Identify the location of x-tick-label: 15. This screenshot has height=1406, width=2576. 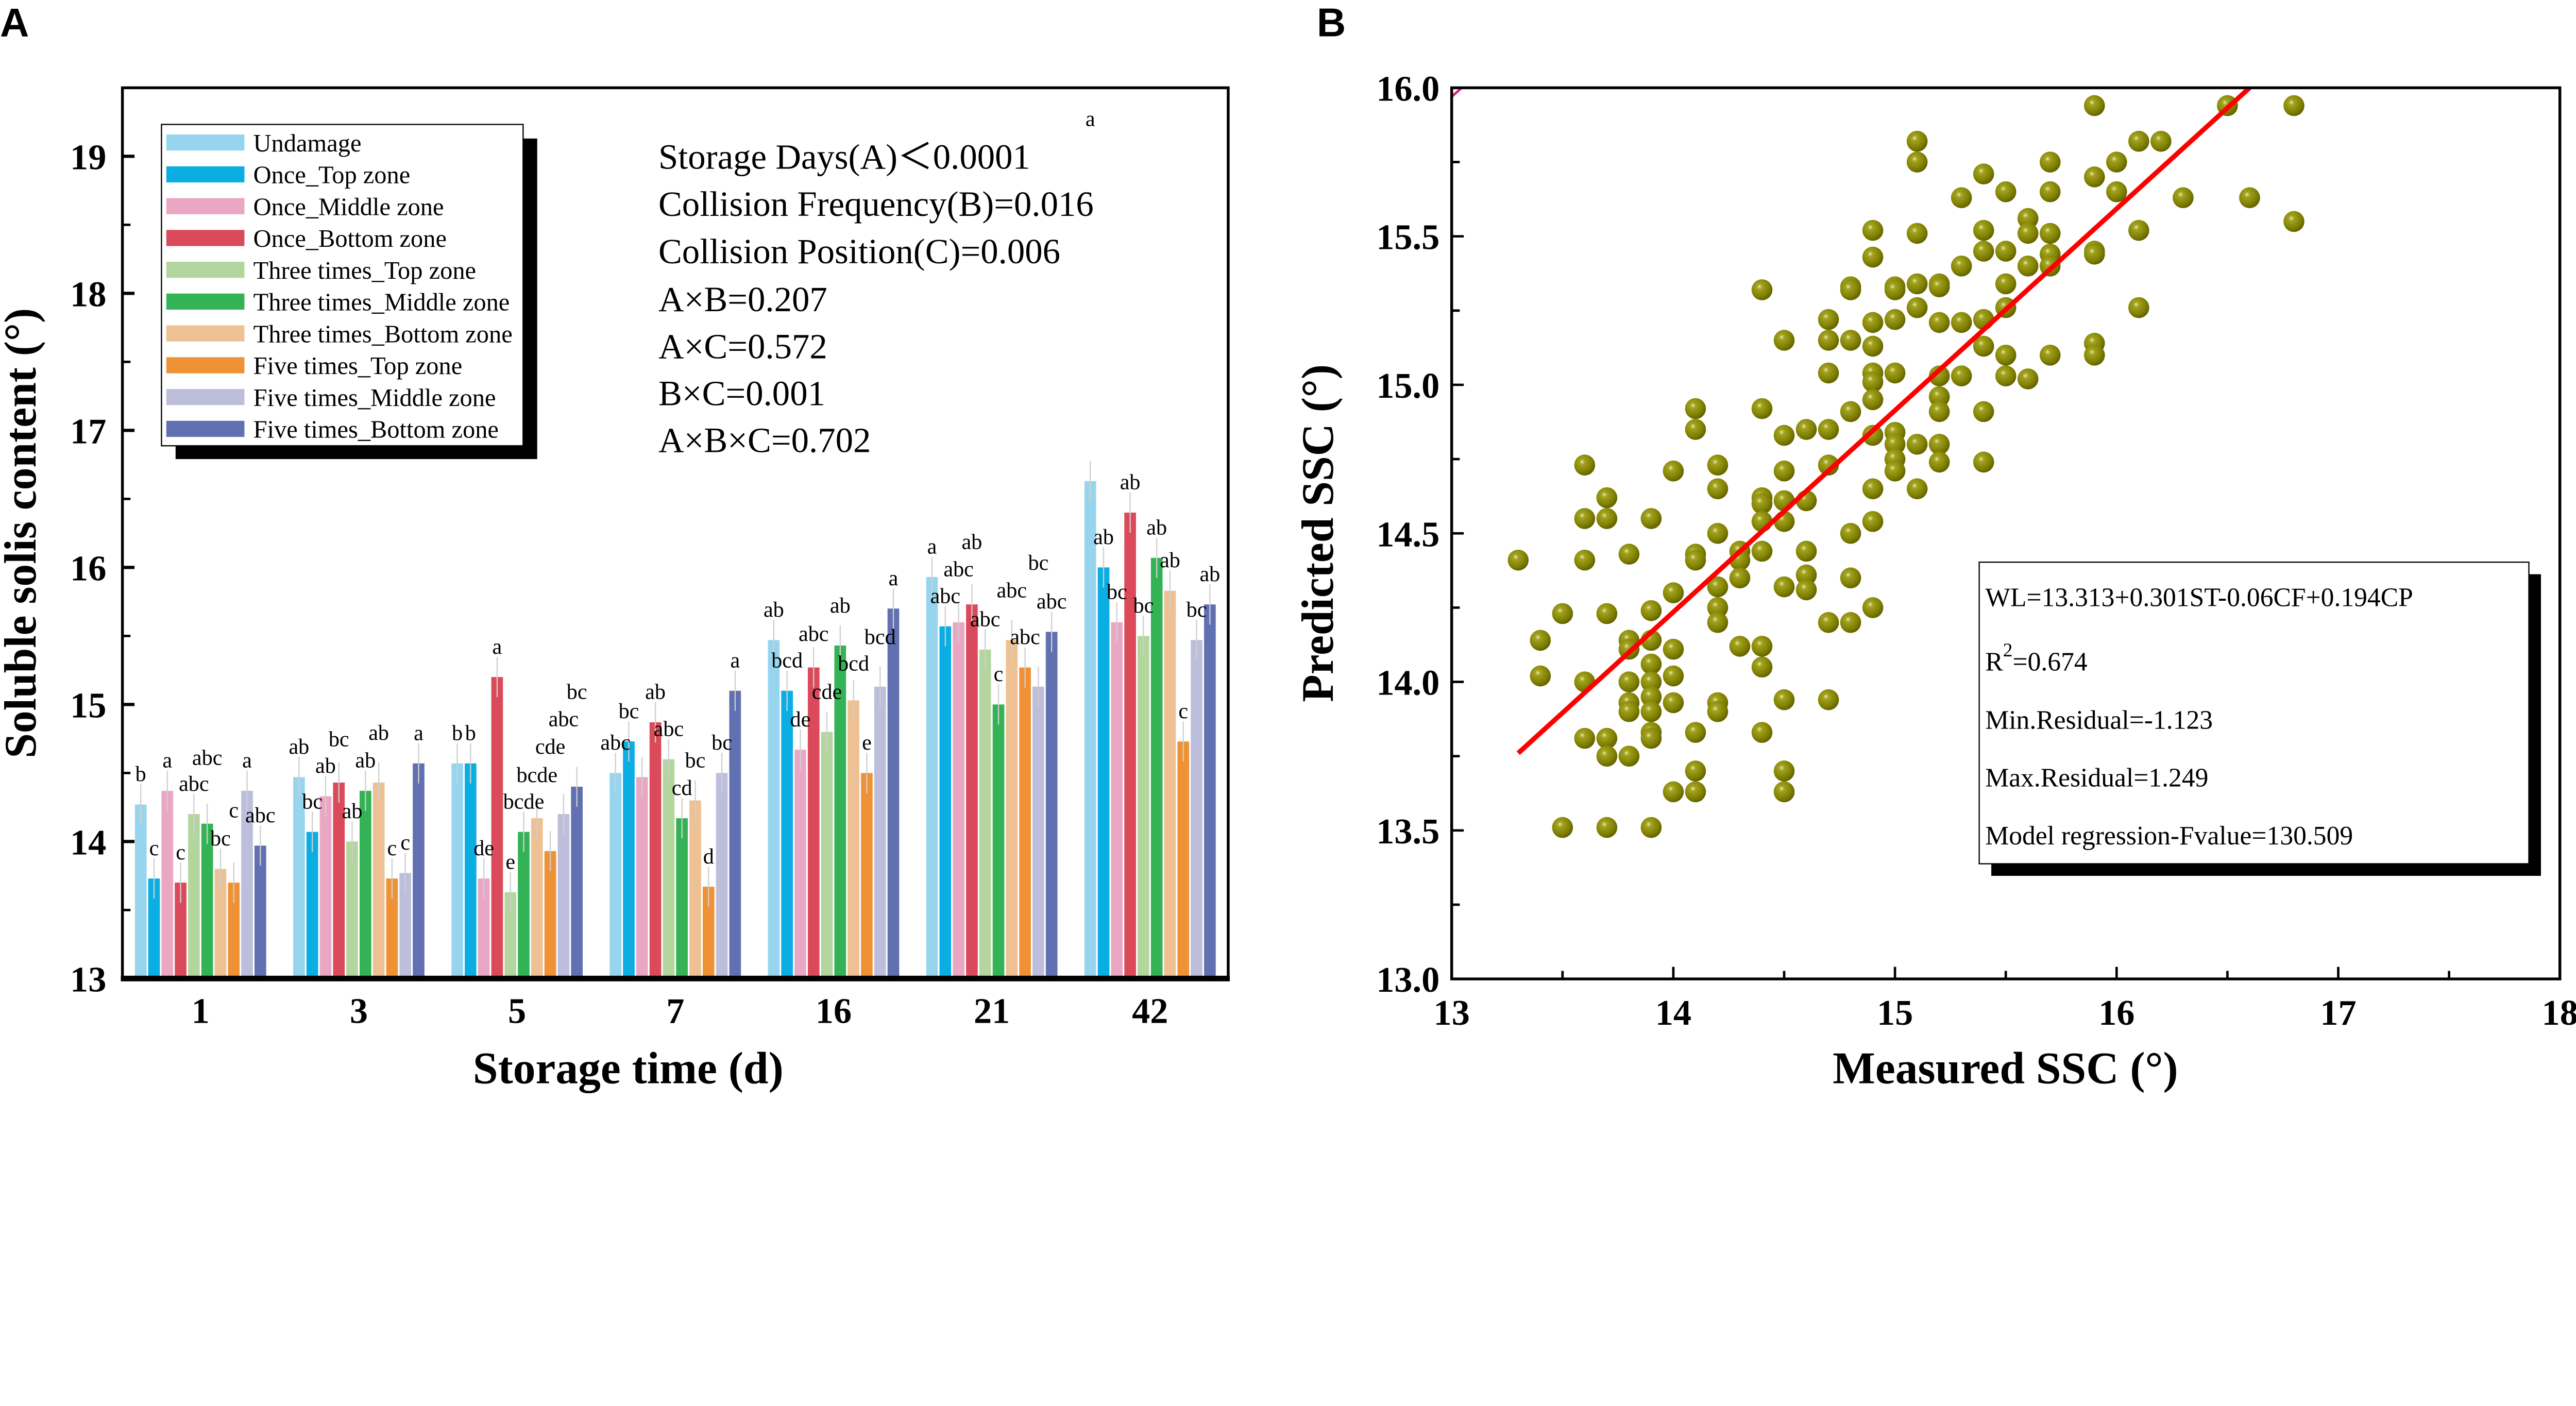
(1895, 1013).